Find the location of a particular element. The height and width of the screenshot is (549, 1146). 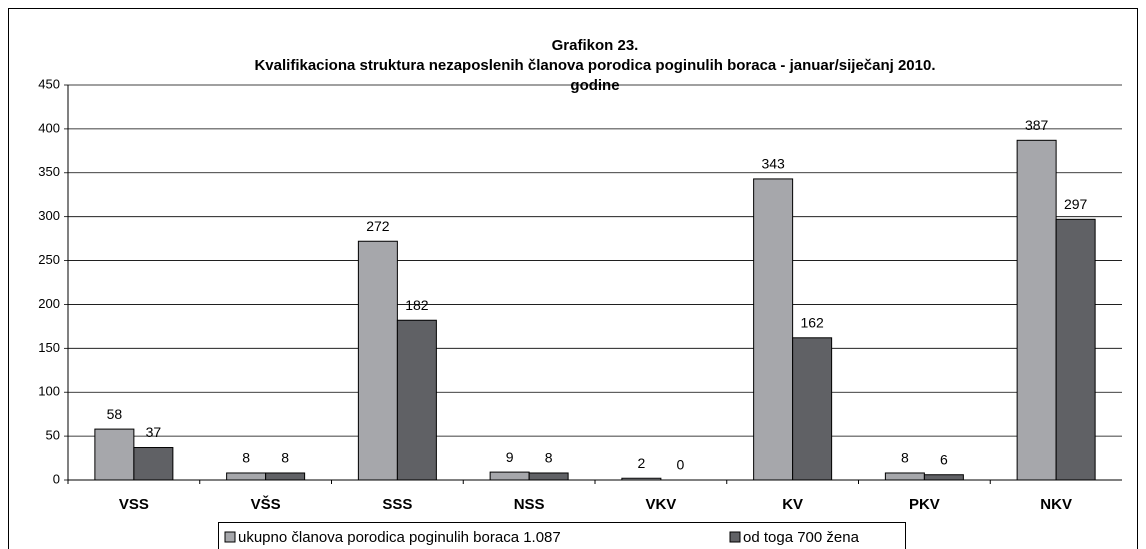

data-label: 343 is located at coordinates (773, 164).